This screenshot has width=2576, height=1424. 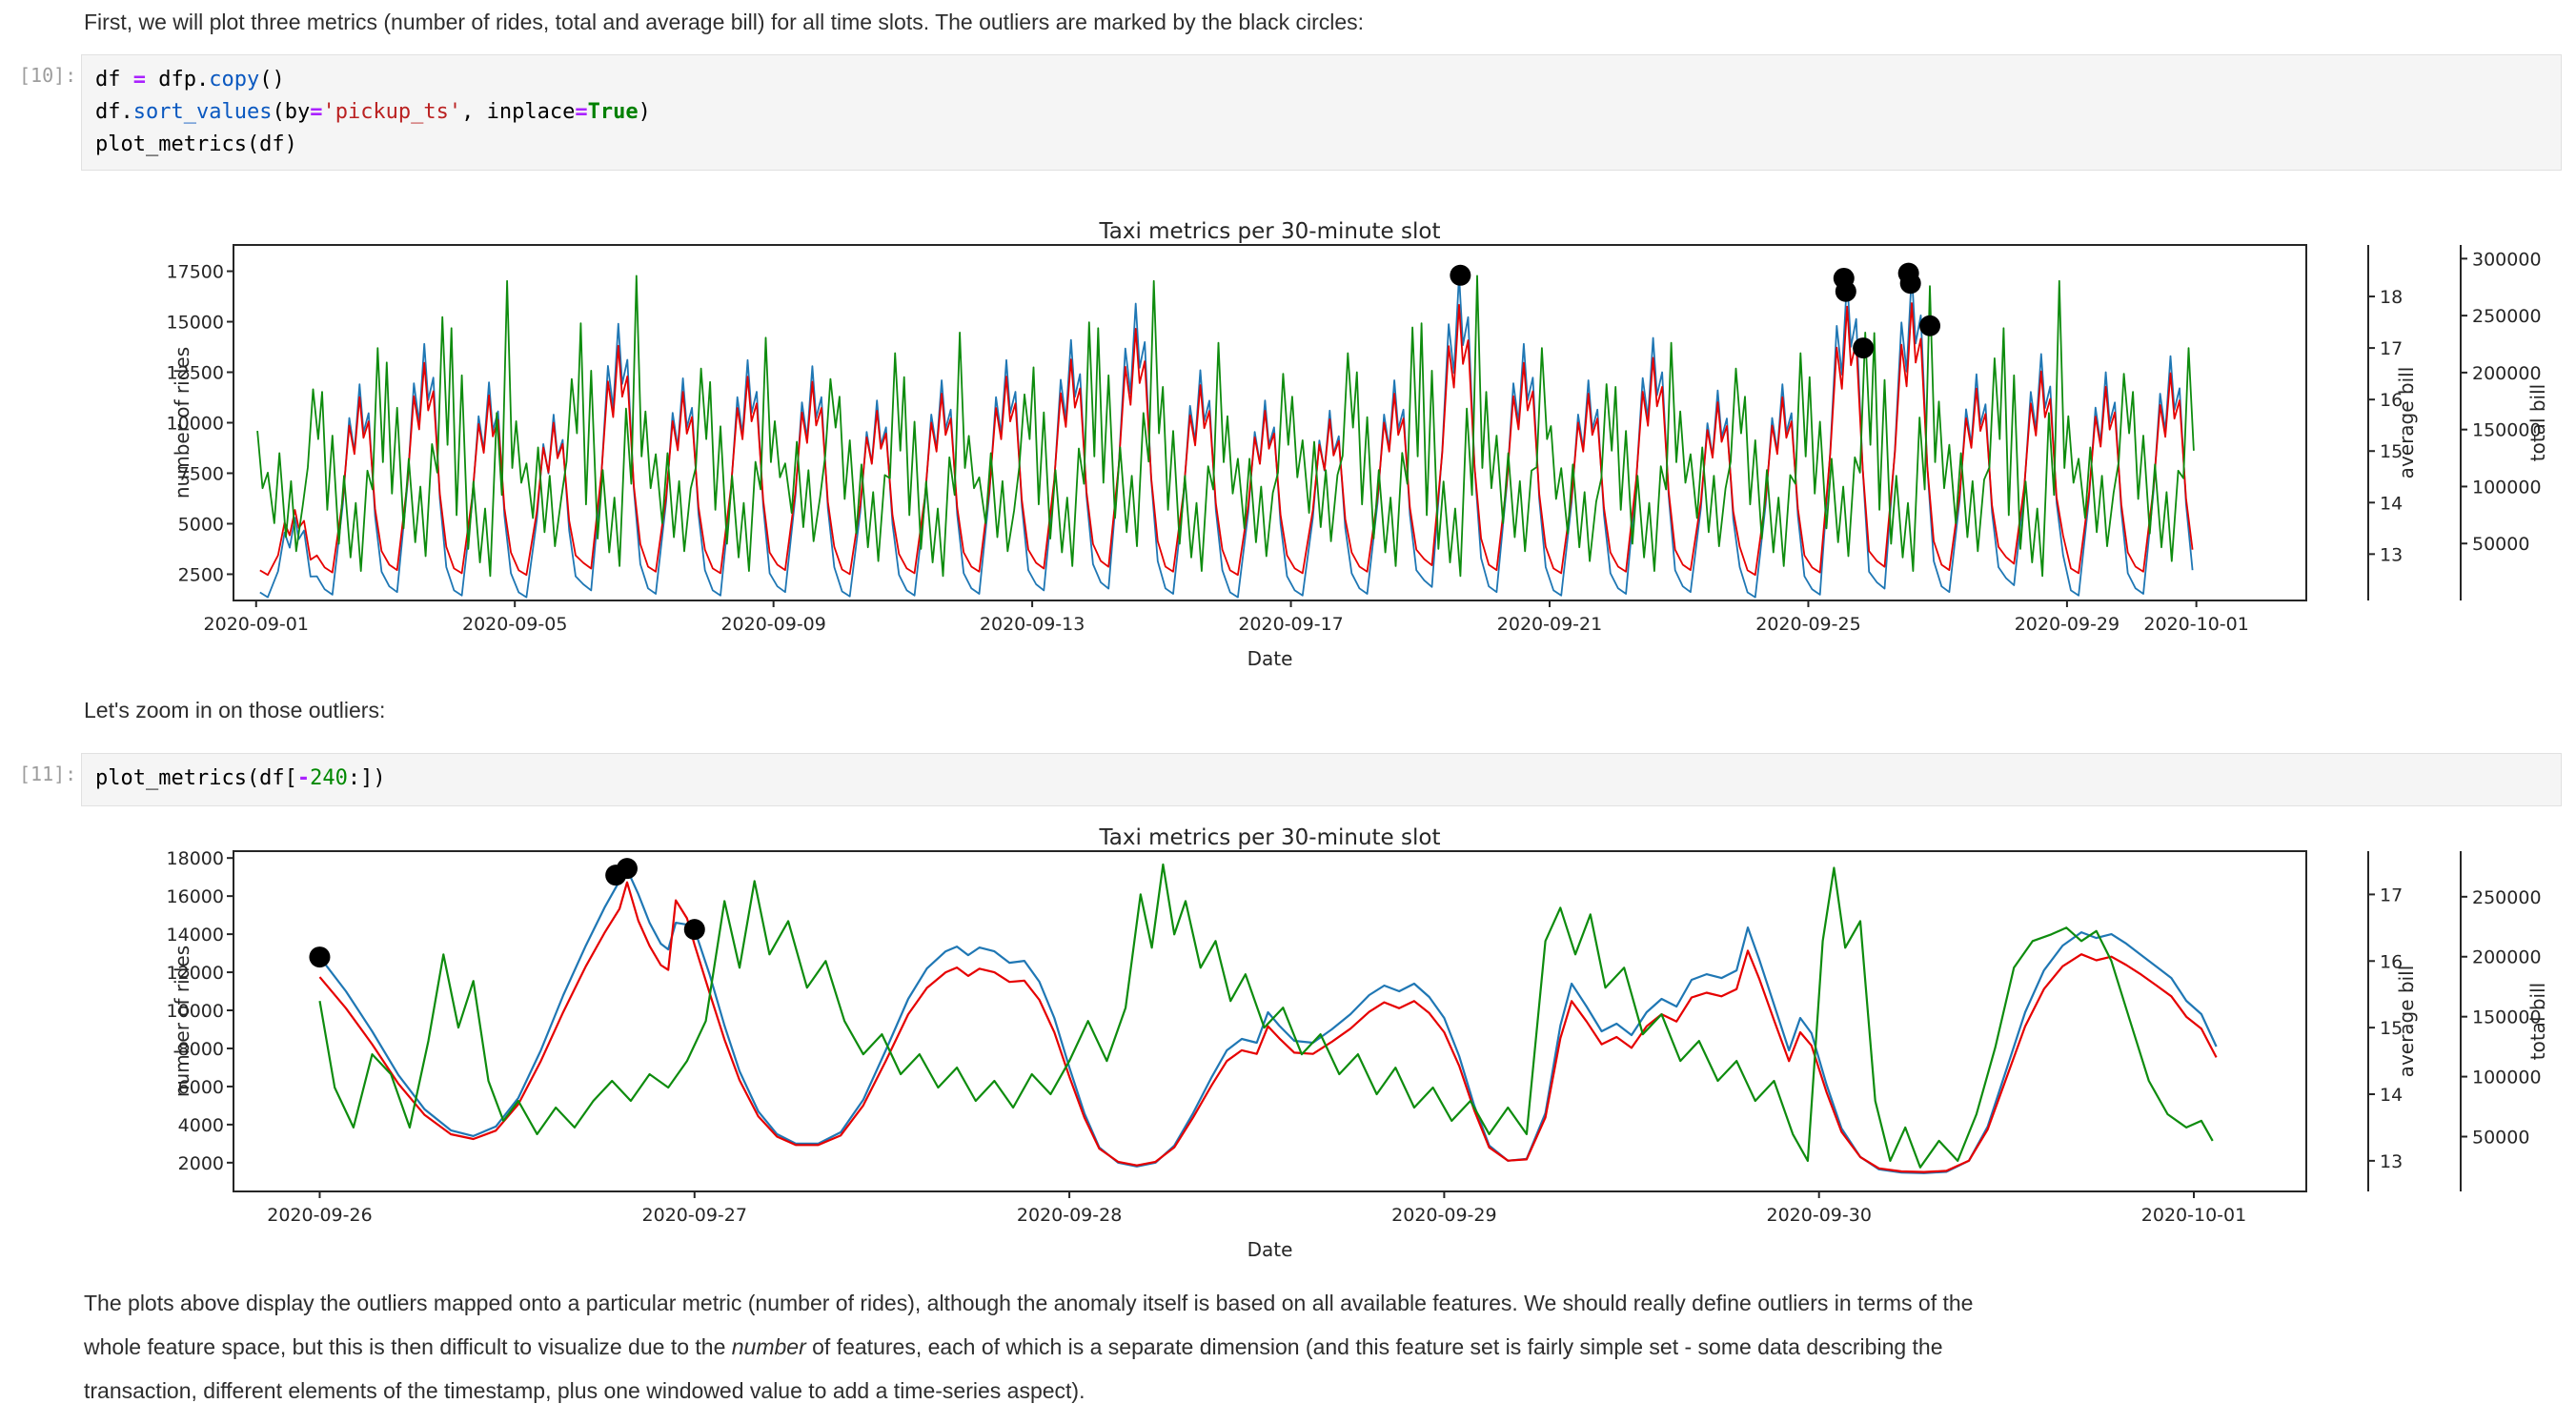 What do you see at coordinates (694, 1215) in the screenshot?
I see `x-tick-label: 2020-09-27` at bounding box center [694, 1215].